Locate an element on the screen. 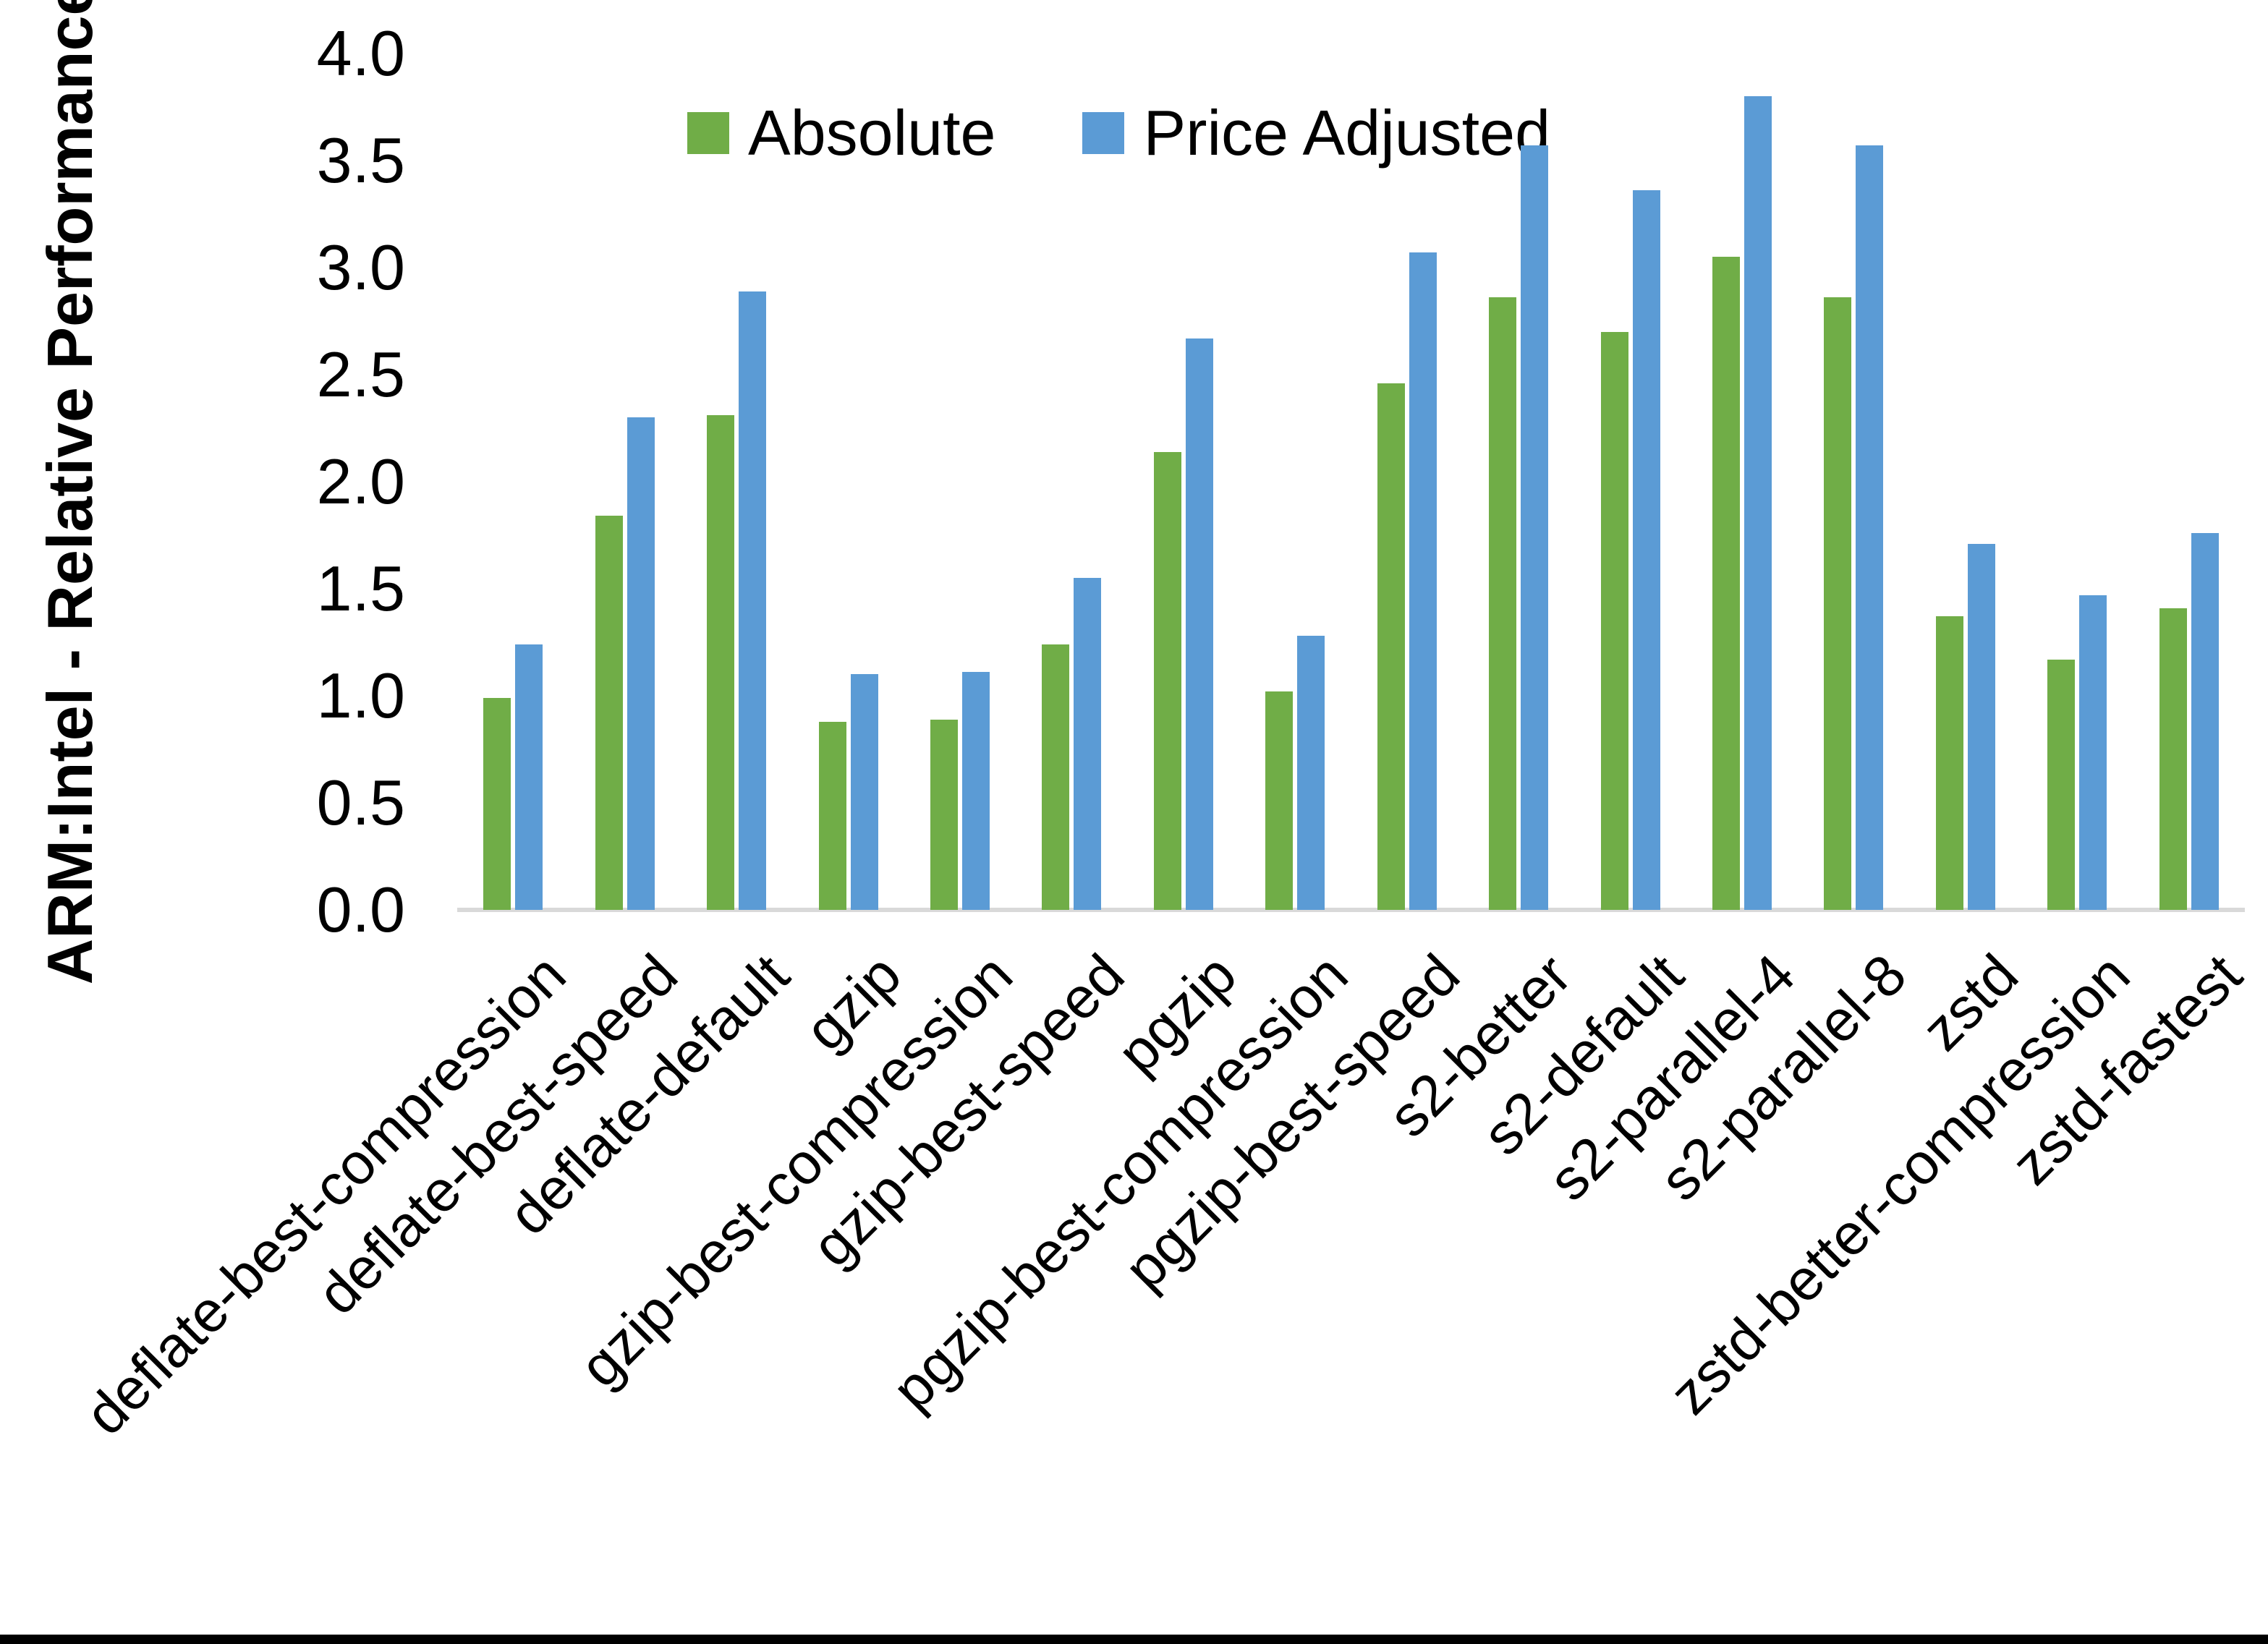 This screenshot has width=2268, height=1644. legend: Absolute Price Adjusted is located at coordinates (1118, 133).